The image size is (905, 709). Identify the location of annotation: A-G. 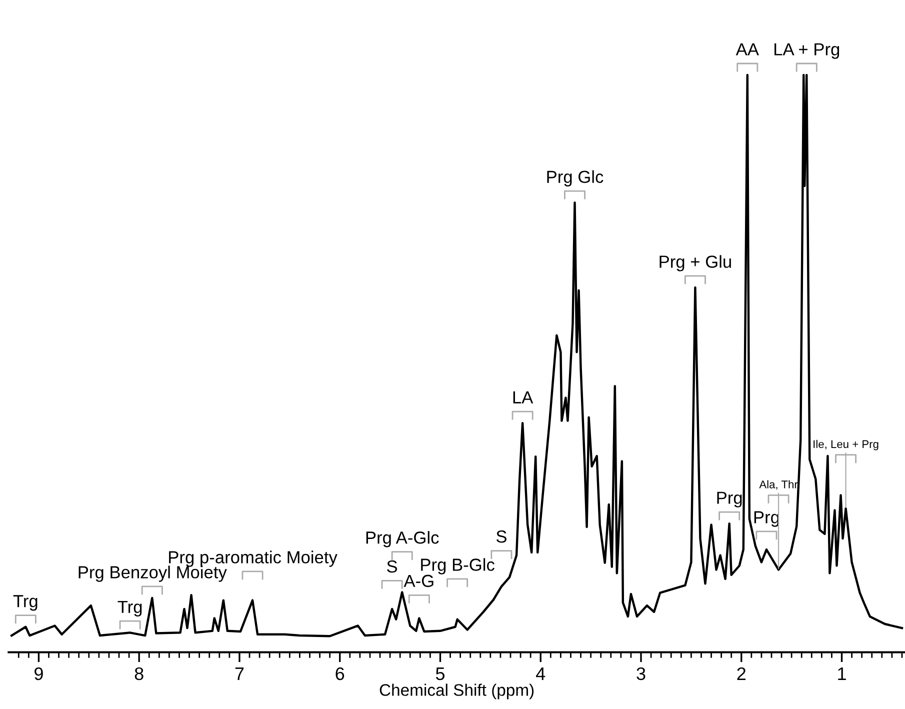
(419, 581).